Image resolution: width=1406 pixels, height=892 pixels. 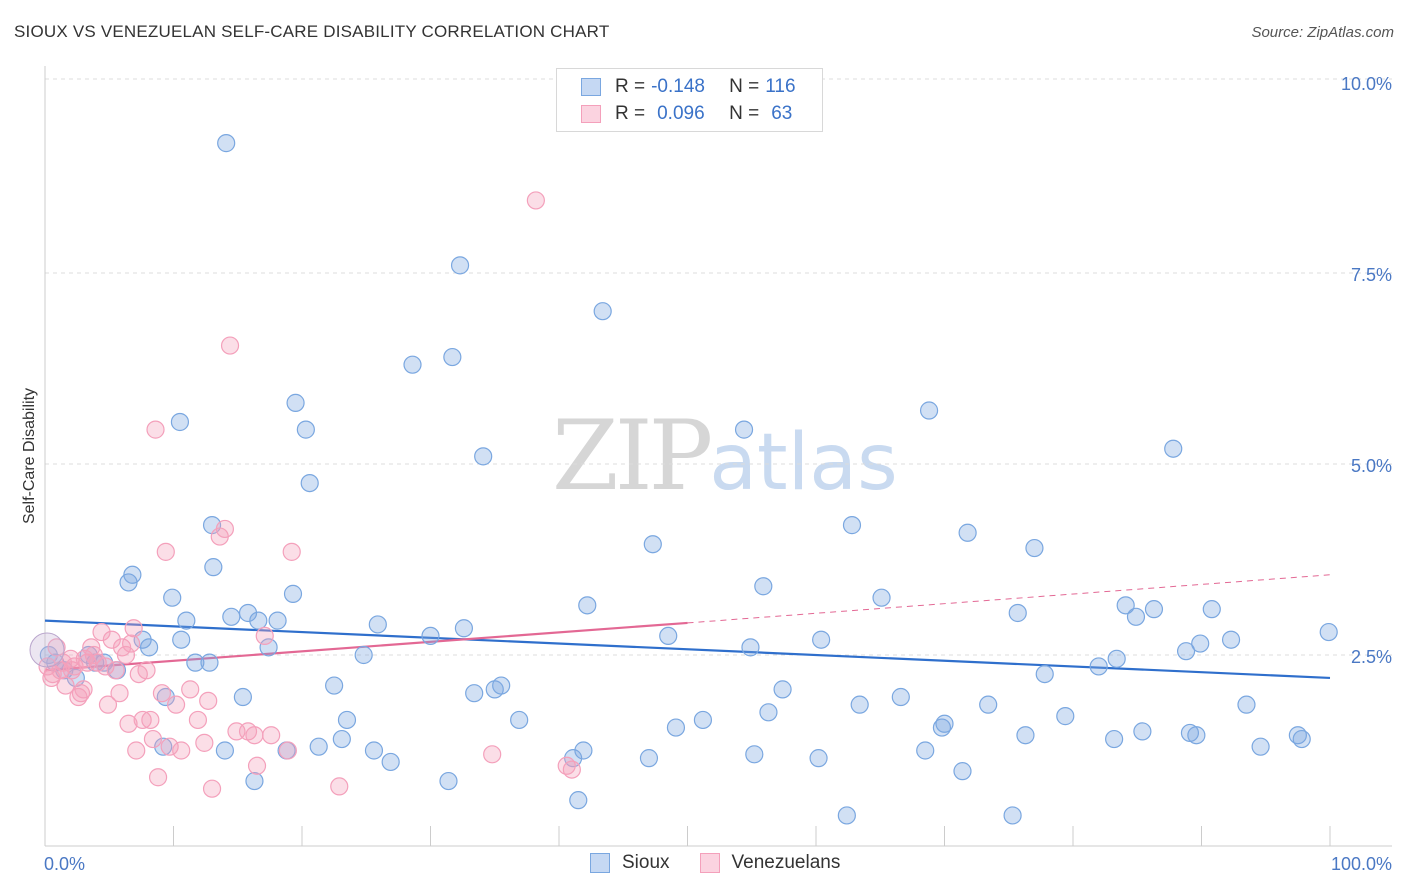 What do you see at coordinates (1009, 599) in the screenshot?
I see `trend-extension-venezuelans` at bounding box center [1009, 599].